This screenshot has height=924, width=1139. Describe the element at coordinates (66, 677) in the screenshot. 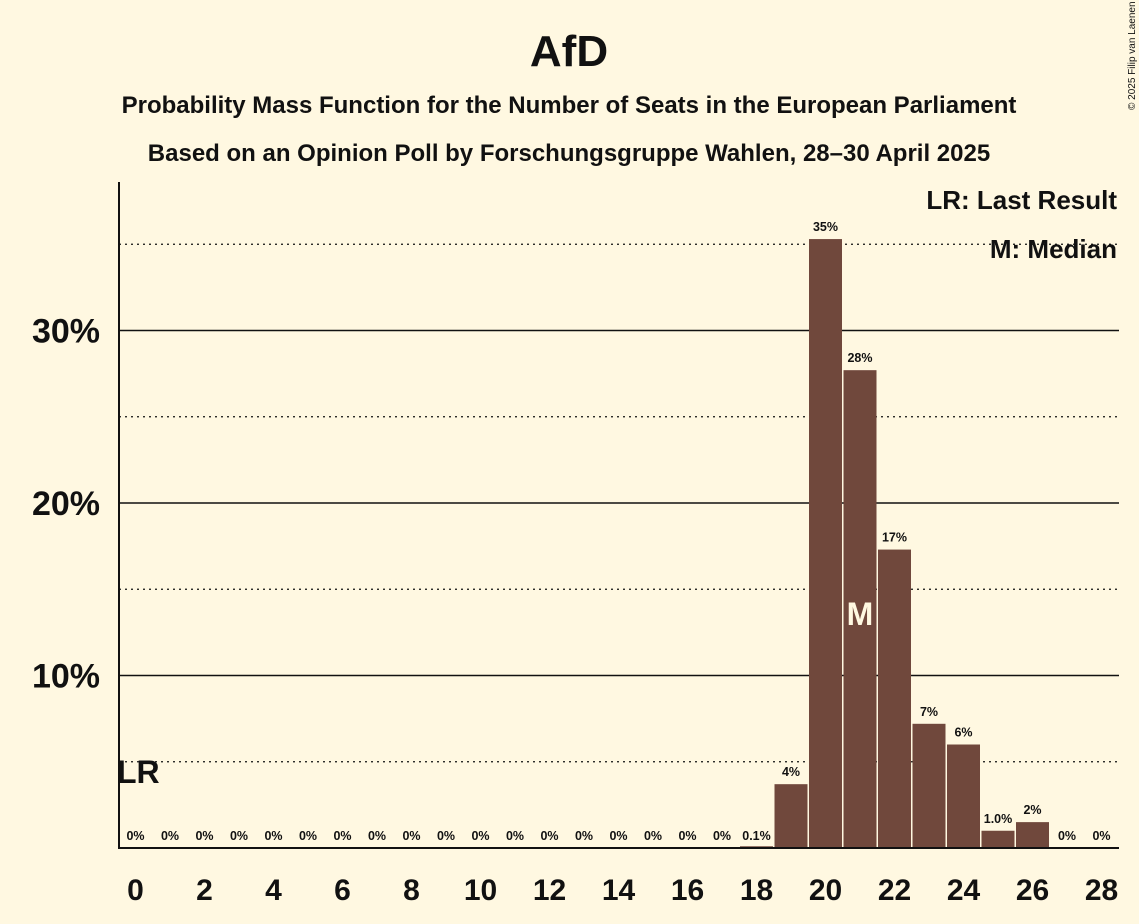

I see `y-tick-label: 10%` at that location.